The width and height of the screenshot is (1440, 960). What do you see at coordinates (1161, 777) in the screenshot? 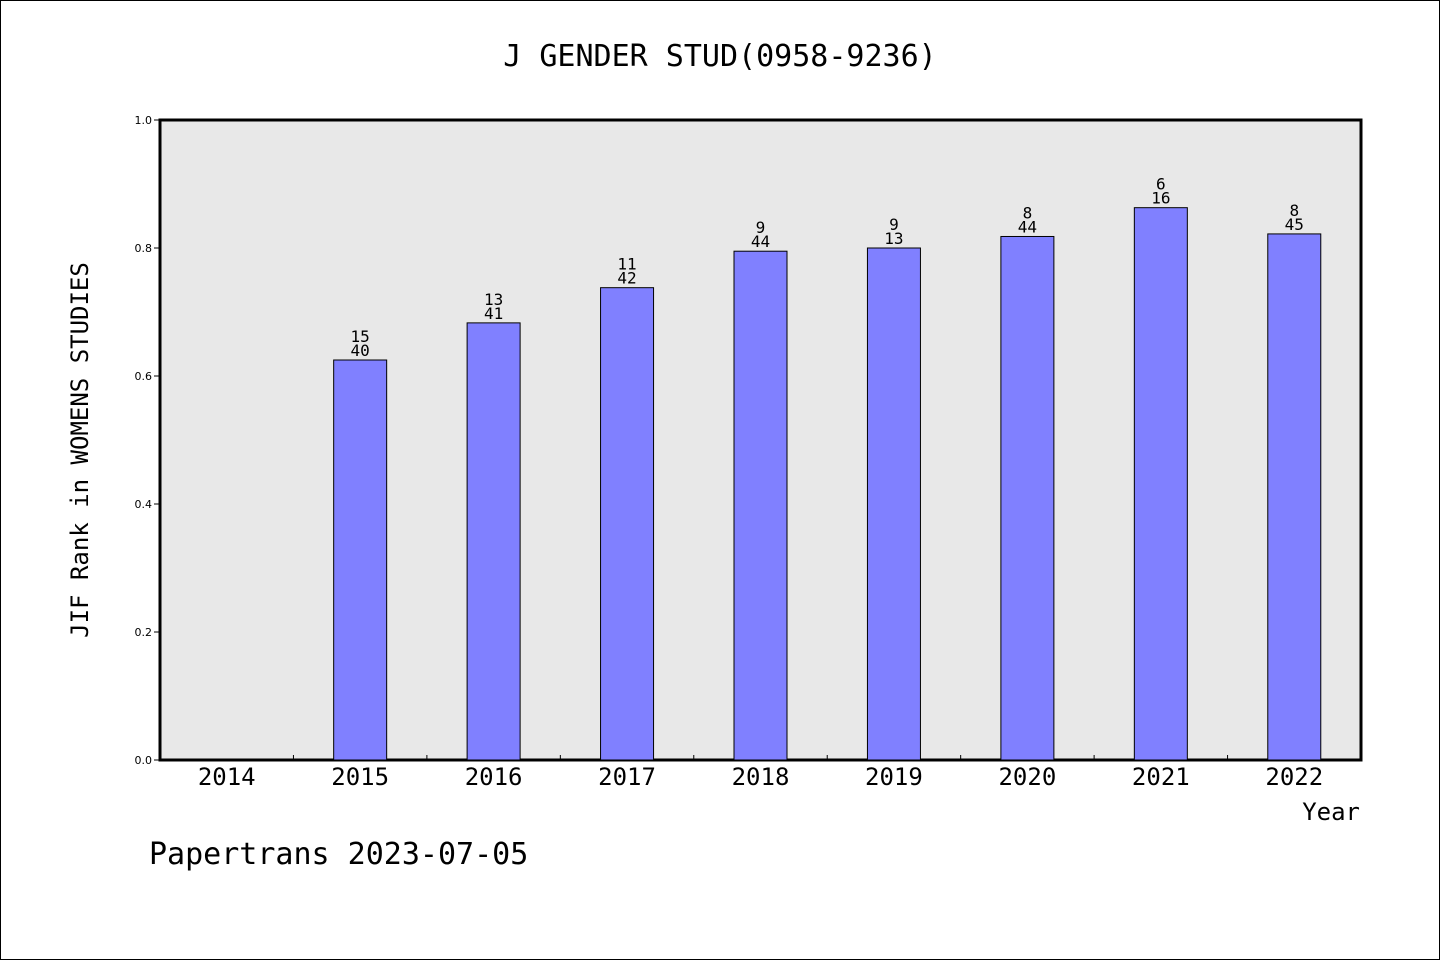
I see `x-tick-label: 2021` at bounding box center [1161, 777].